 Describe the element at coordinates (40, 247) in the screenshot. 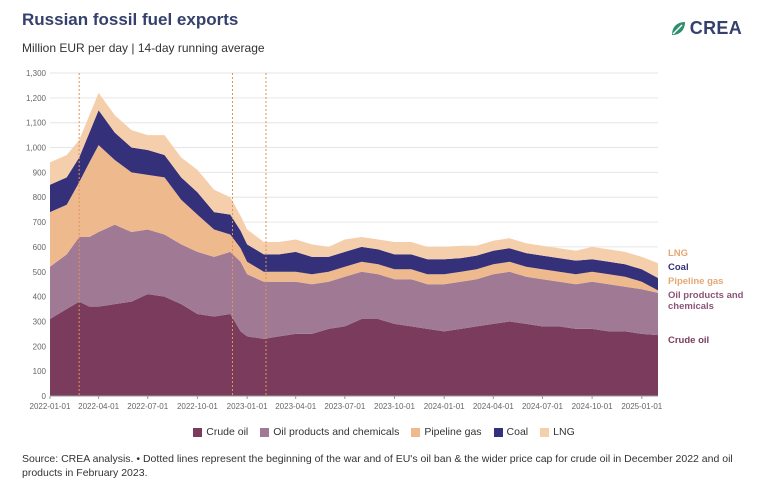

I see `y-tick-label: 600` at that location.